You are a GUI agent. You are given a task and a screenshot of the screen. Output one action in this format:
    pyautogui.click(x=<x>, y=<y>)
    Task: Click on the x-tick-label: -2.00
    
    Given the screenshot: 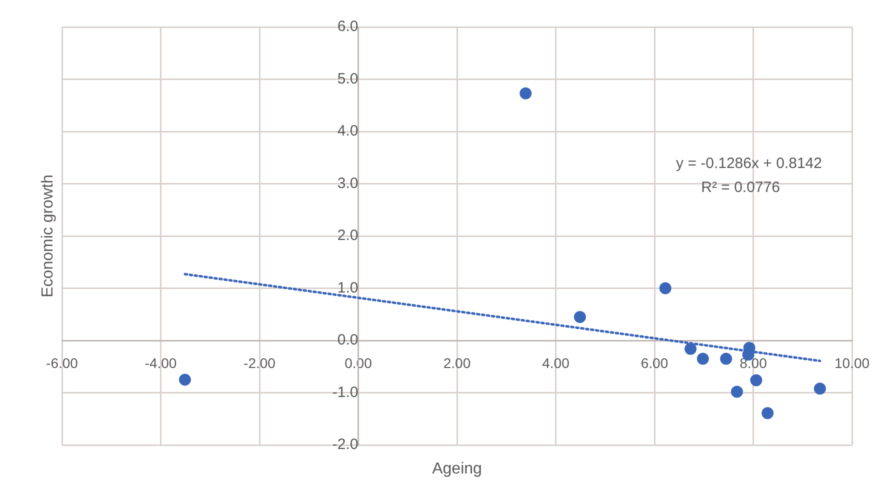 What is the action you would take?
    pyautogui.click(x=260, y=362)
    